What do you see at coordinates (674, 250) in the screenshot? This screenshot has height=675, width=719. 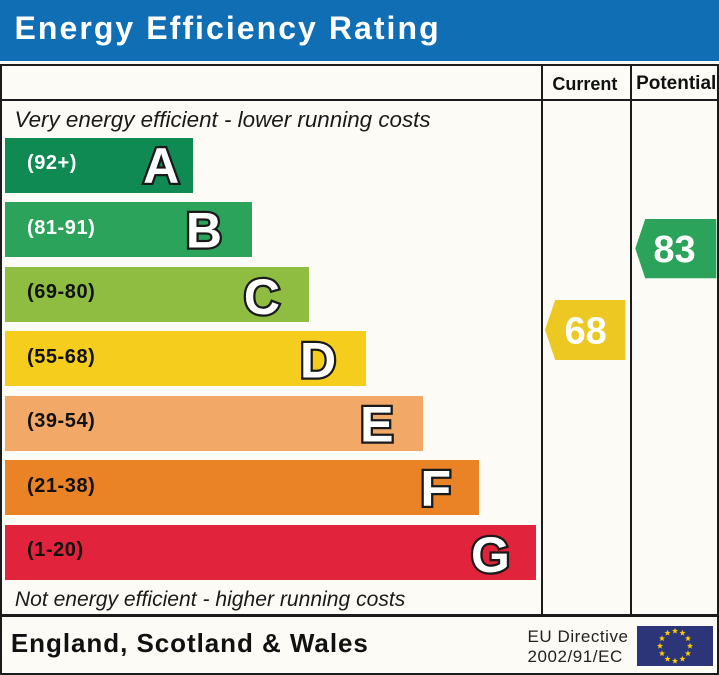 I see `svg-text: 83` at bounding box center [674, 250].